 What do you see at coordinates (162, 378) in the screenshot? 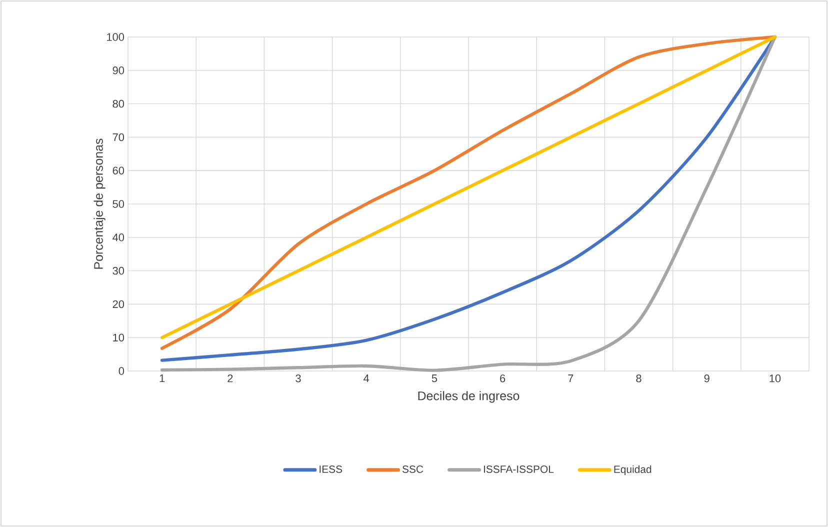
I see `x-tick-label: 1` at bounding box center [162, 378].